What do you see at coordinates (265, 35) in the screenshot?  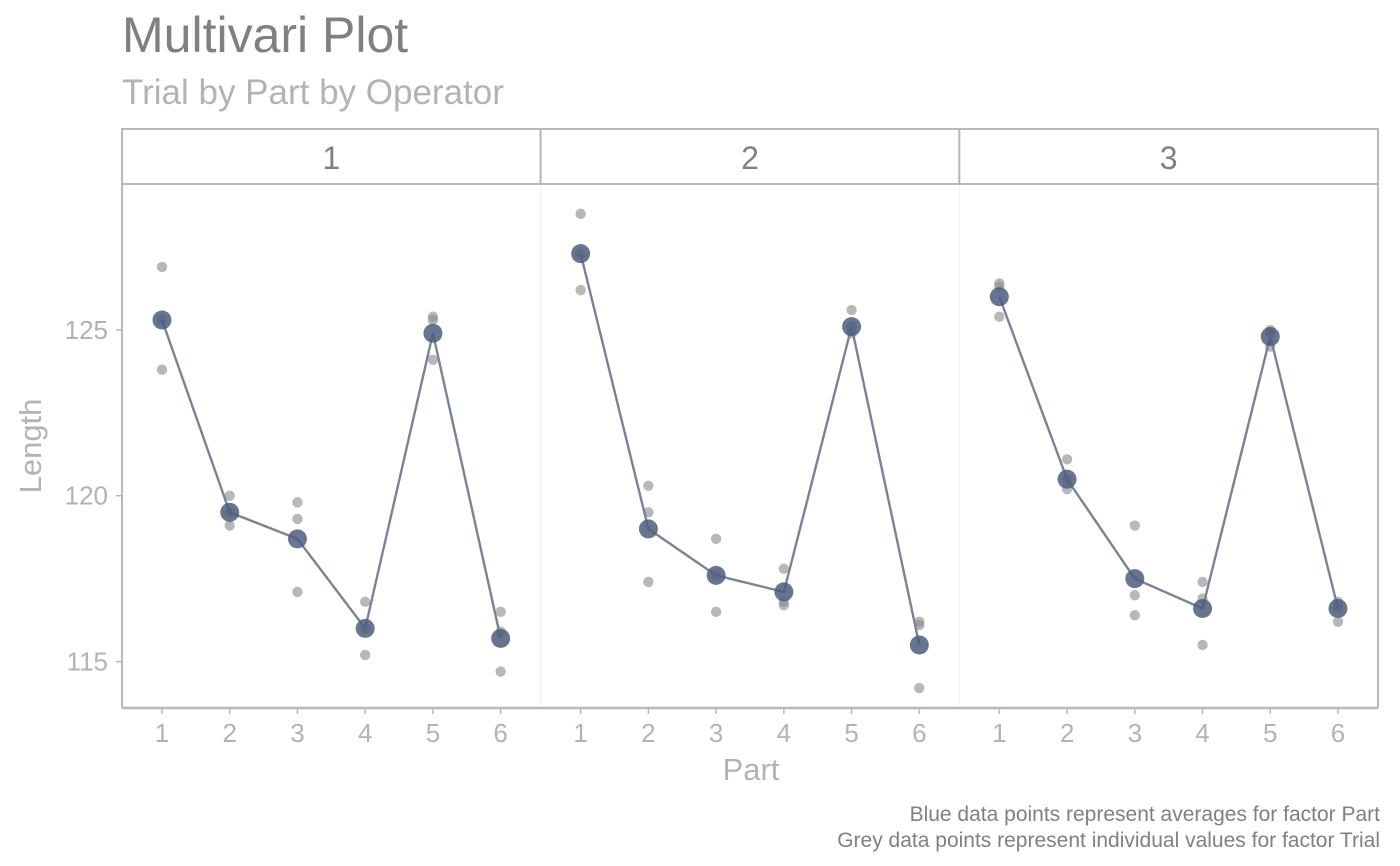 I see `chart-title: Multivari Plot` at bounding box center [265, 35].